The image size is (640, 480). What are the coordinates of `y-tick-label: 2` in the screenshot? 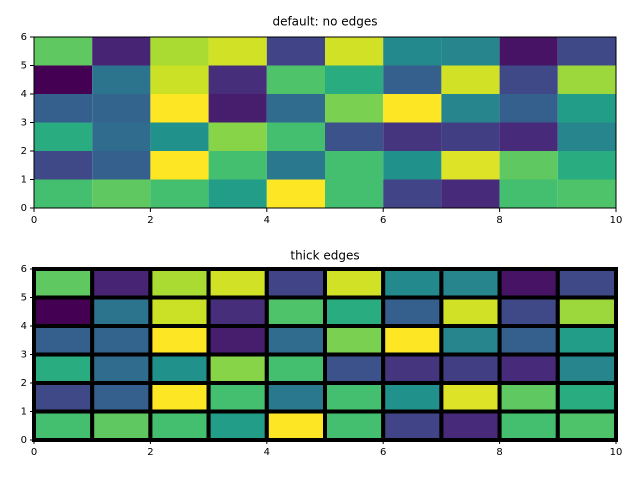 It's located at (24, 383).